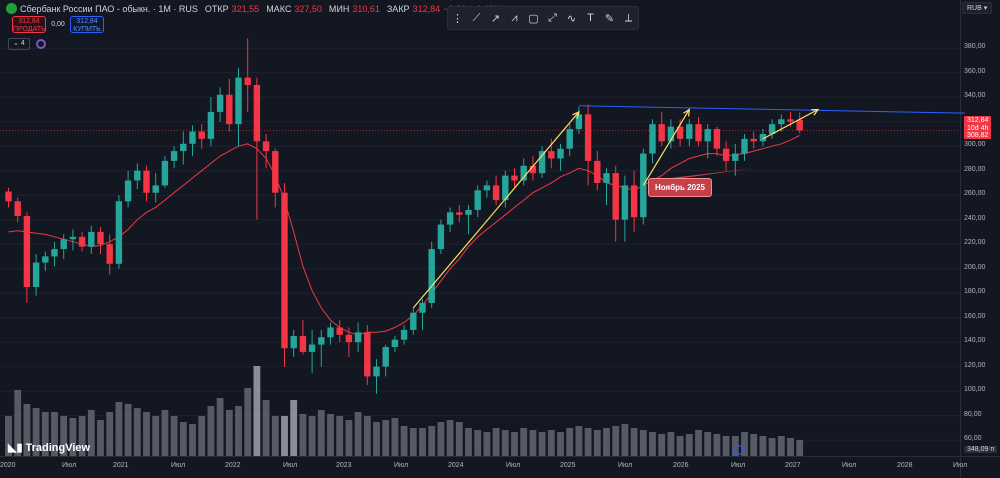  I want to click on buy-price: 312,84, so click(87, 21).